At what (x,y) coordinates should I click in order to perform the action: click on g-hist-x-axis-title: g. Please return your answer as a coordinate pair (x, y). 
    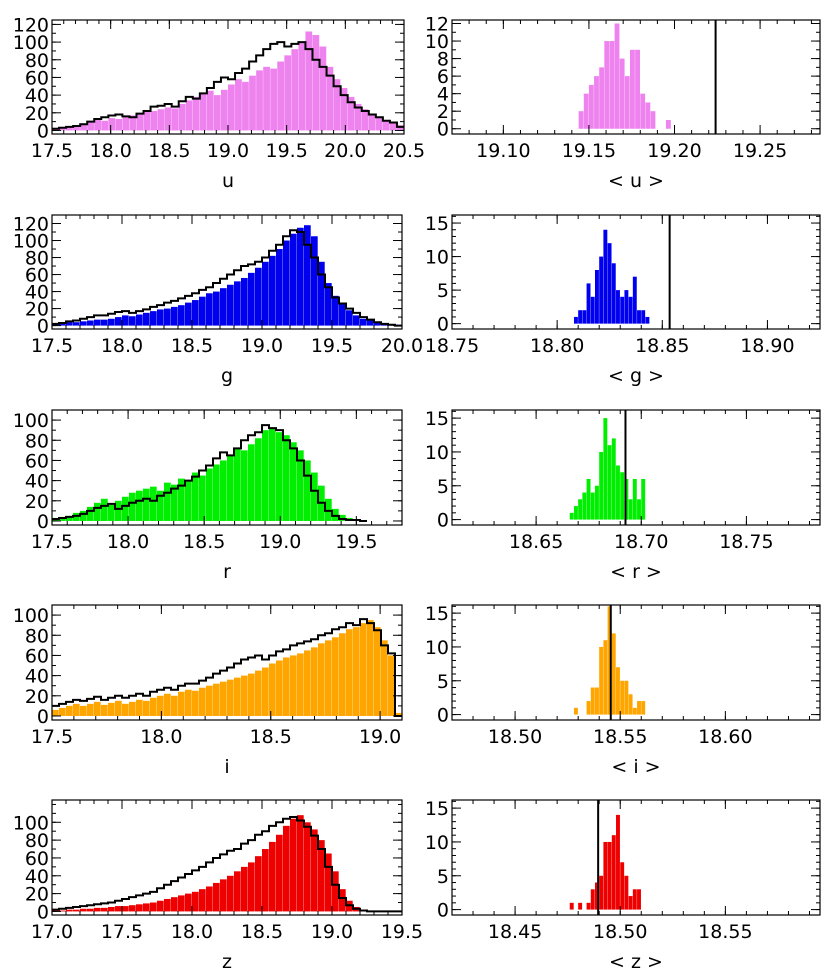
    Looking at the image, I should click on (227, 376).